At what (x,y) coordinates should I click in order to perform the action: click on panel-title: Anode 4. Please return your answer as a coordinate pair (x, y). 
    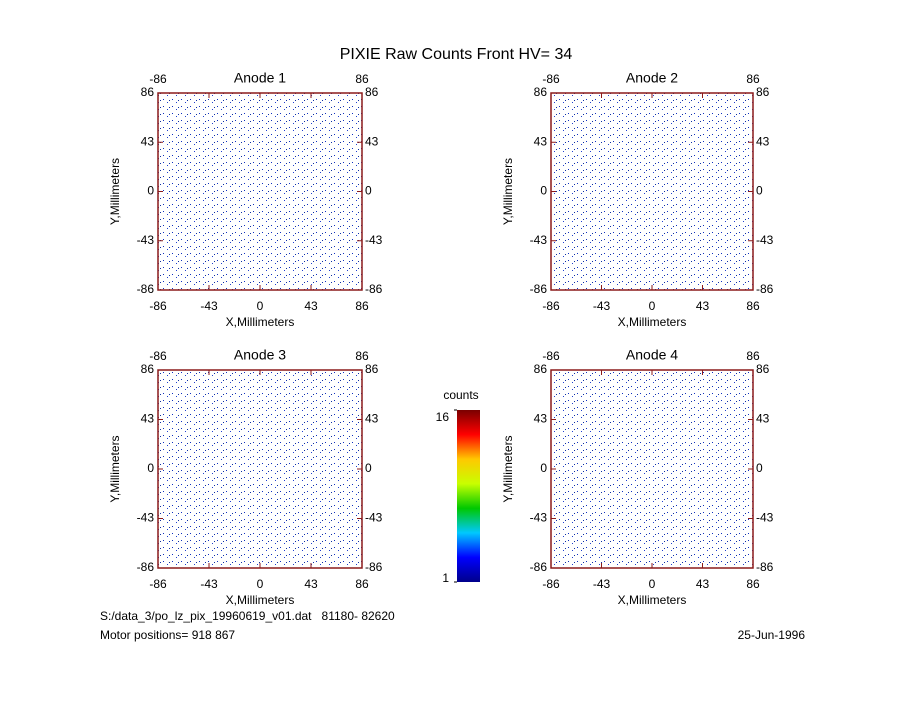
    Looking at the image, I should click on (652, 355).